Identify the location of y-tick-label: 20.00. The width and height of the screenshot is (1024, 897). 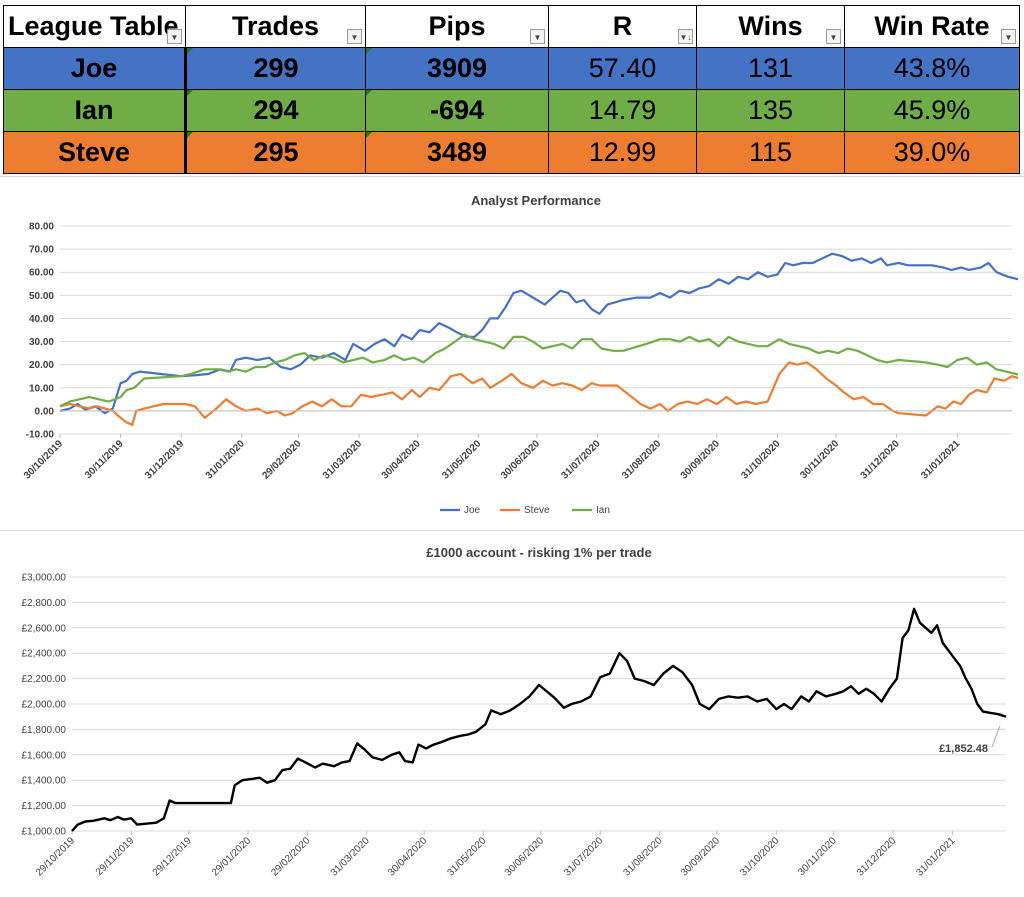
(41, 365).